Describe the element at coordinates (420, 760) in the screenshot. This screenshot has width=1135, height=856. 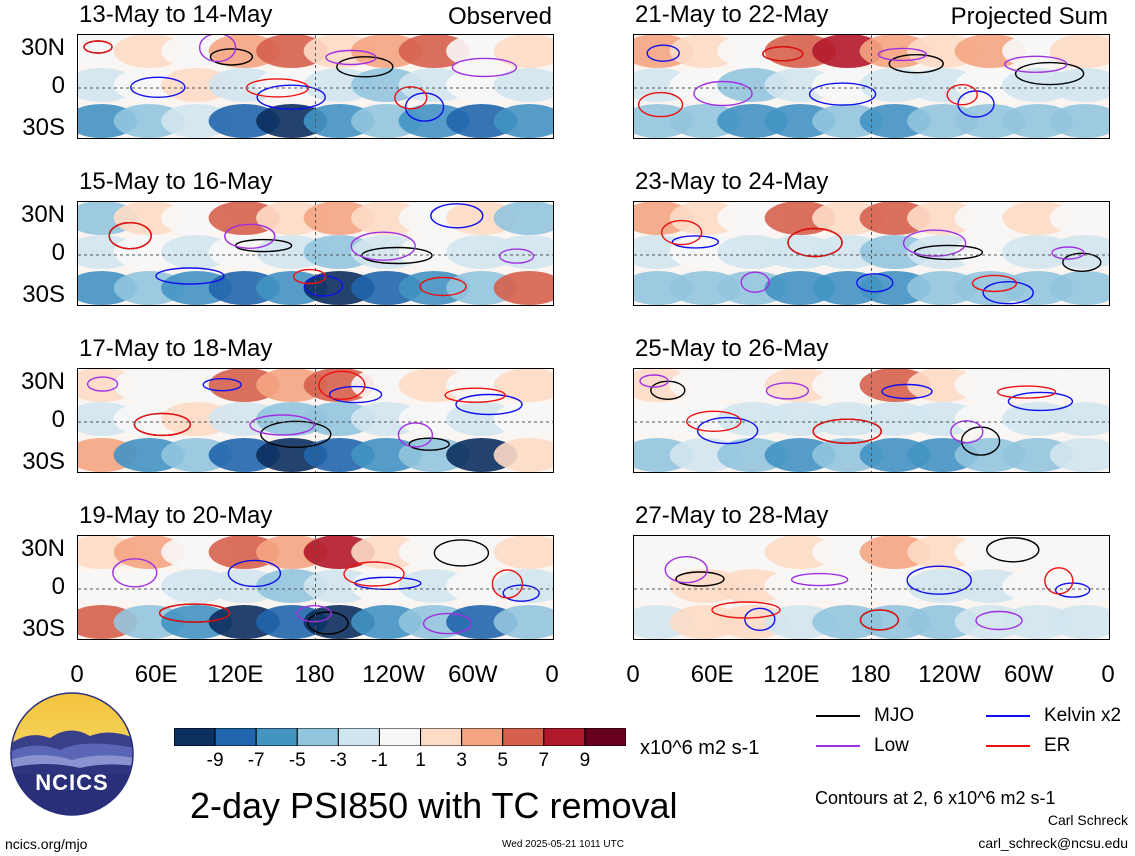
I see `colorbar-tick-label: 1` at that location.